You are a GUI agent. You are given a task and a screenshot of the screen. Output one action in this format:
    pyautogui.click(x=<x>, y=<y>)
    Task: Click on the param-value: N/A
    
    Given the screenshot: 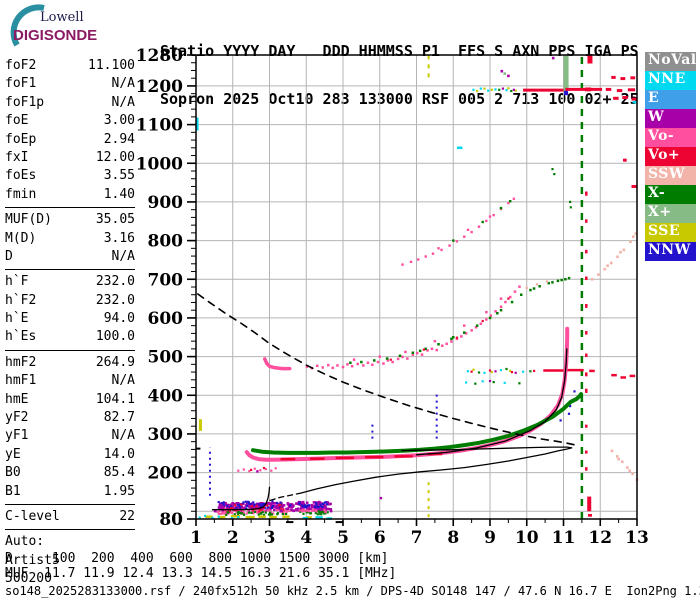 What is the action you would take?
    pyautogui.click(x=123, y=84)
    